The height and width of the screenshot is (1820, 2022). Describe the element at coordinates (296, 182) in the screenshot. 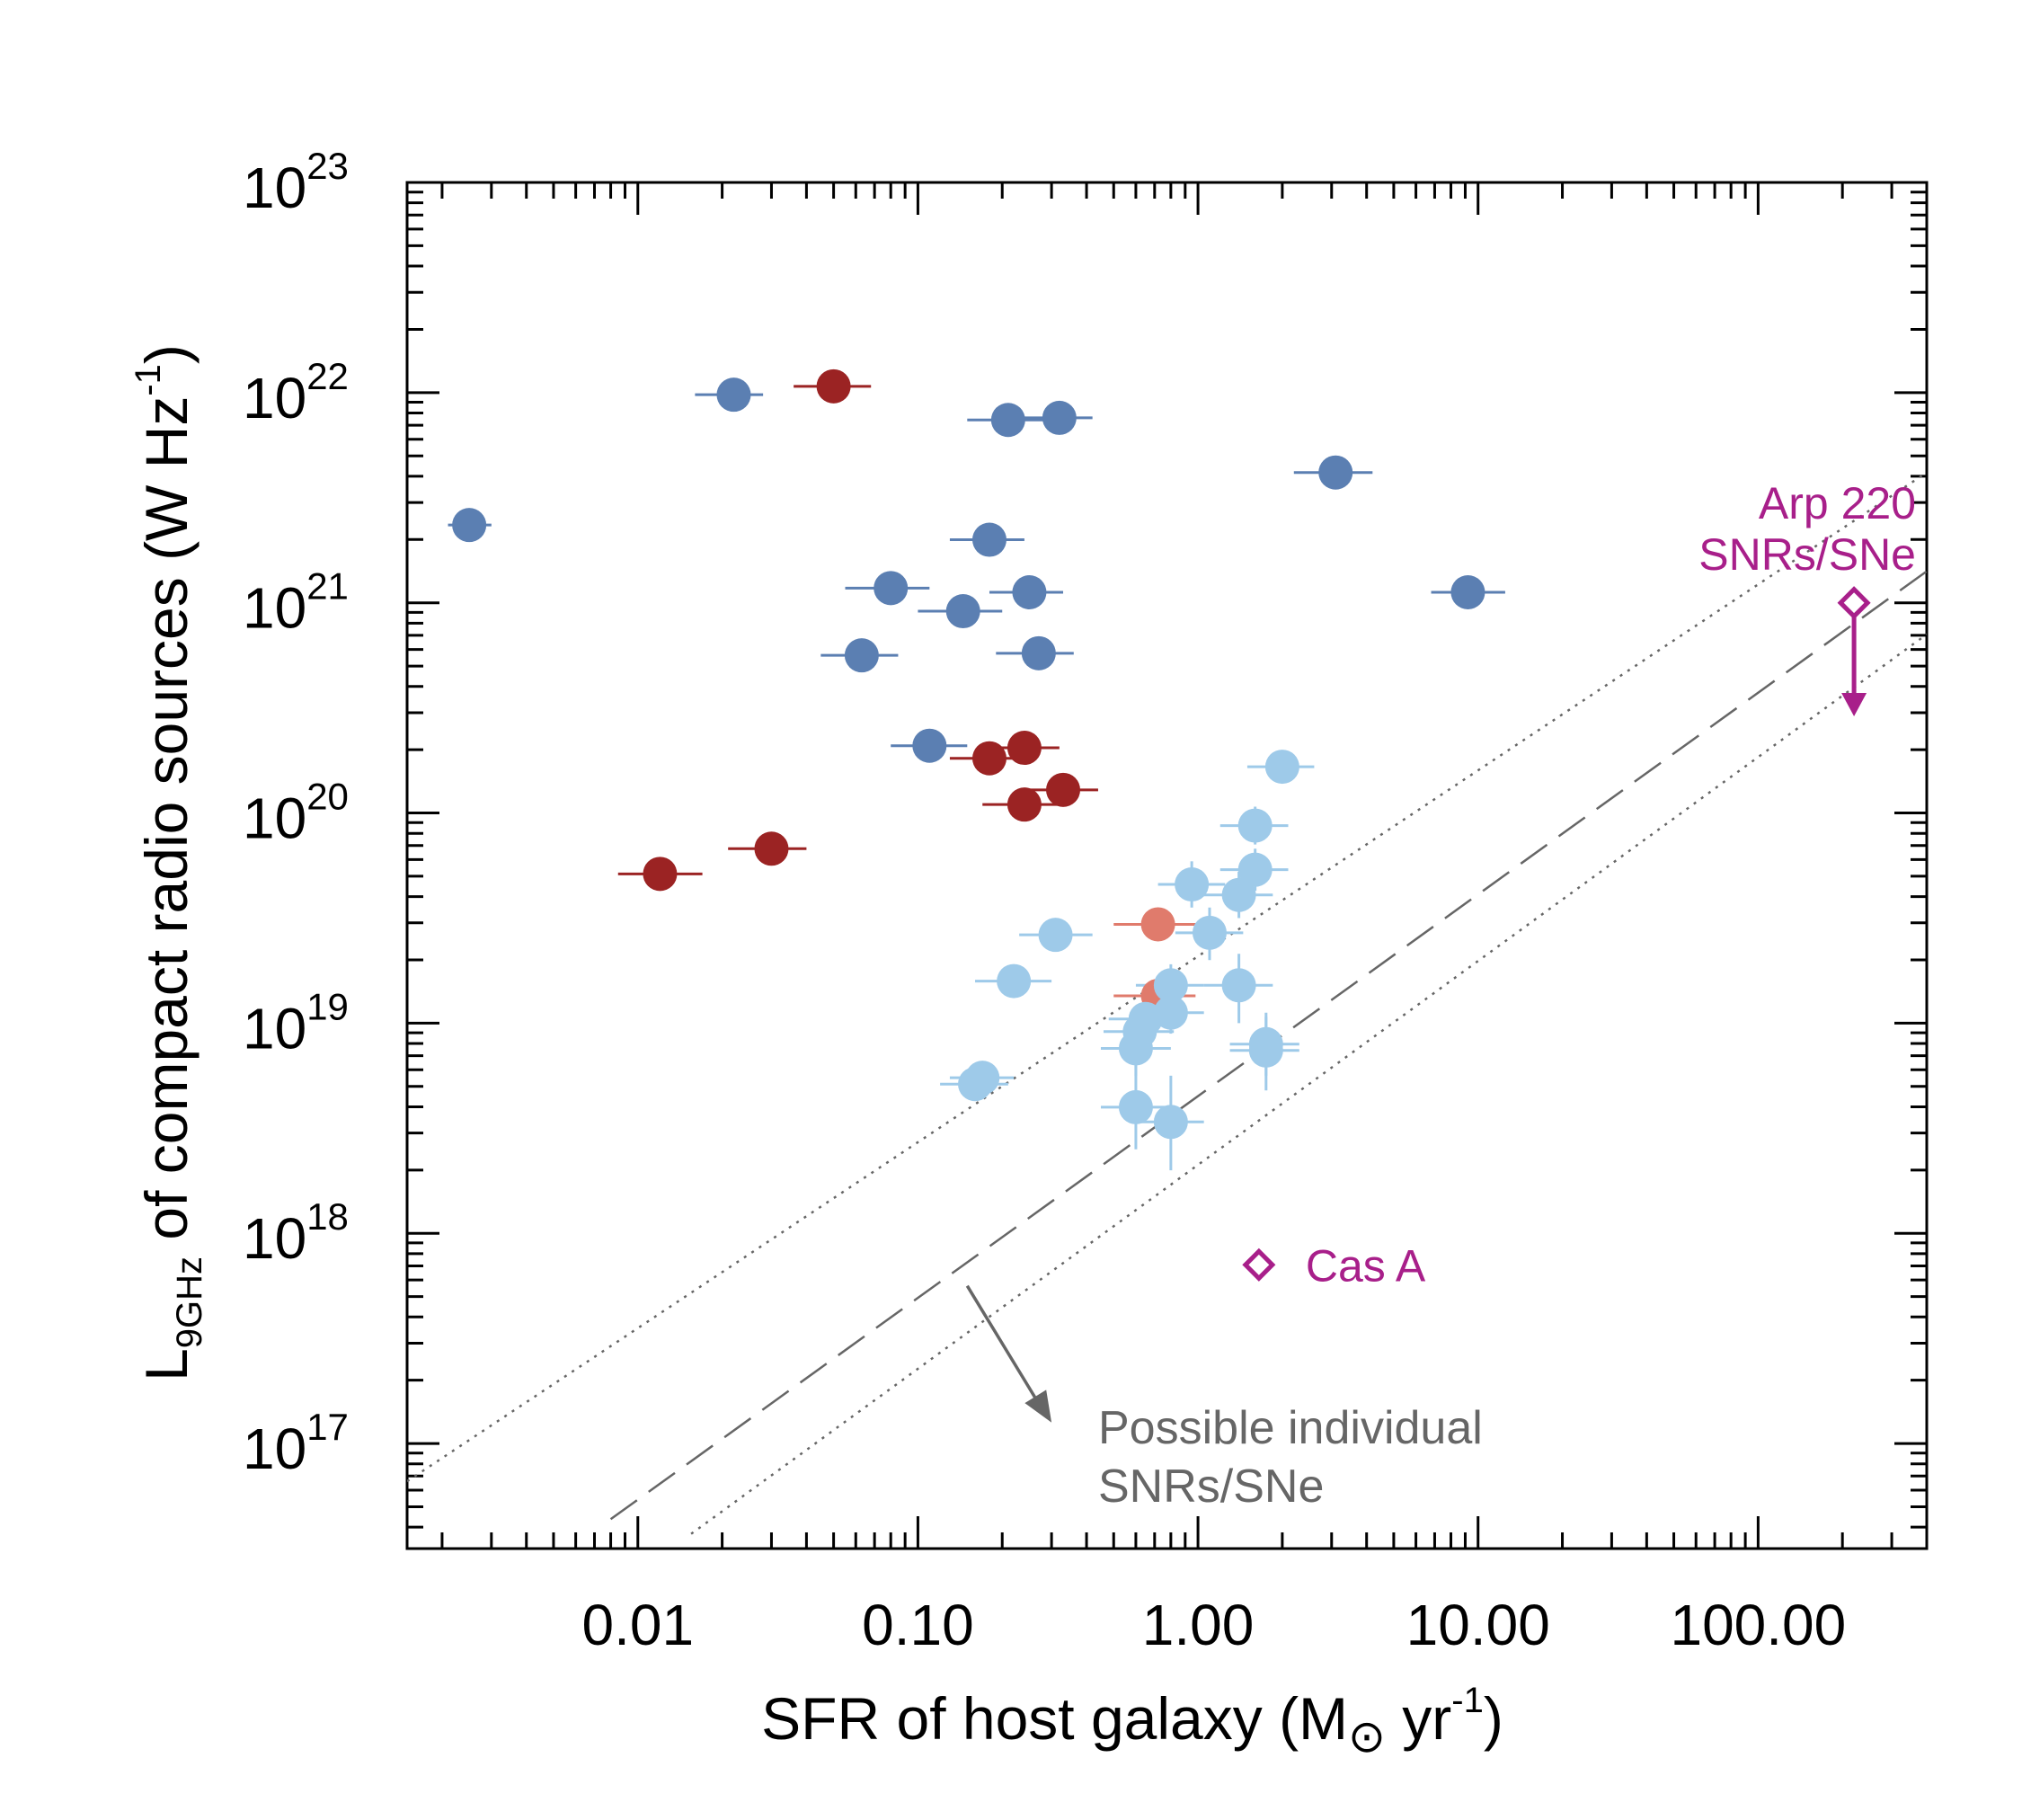

I see `y-tick-label: 1023` at that location.